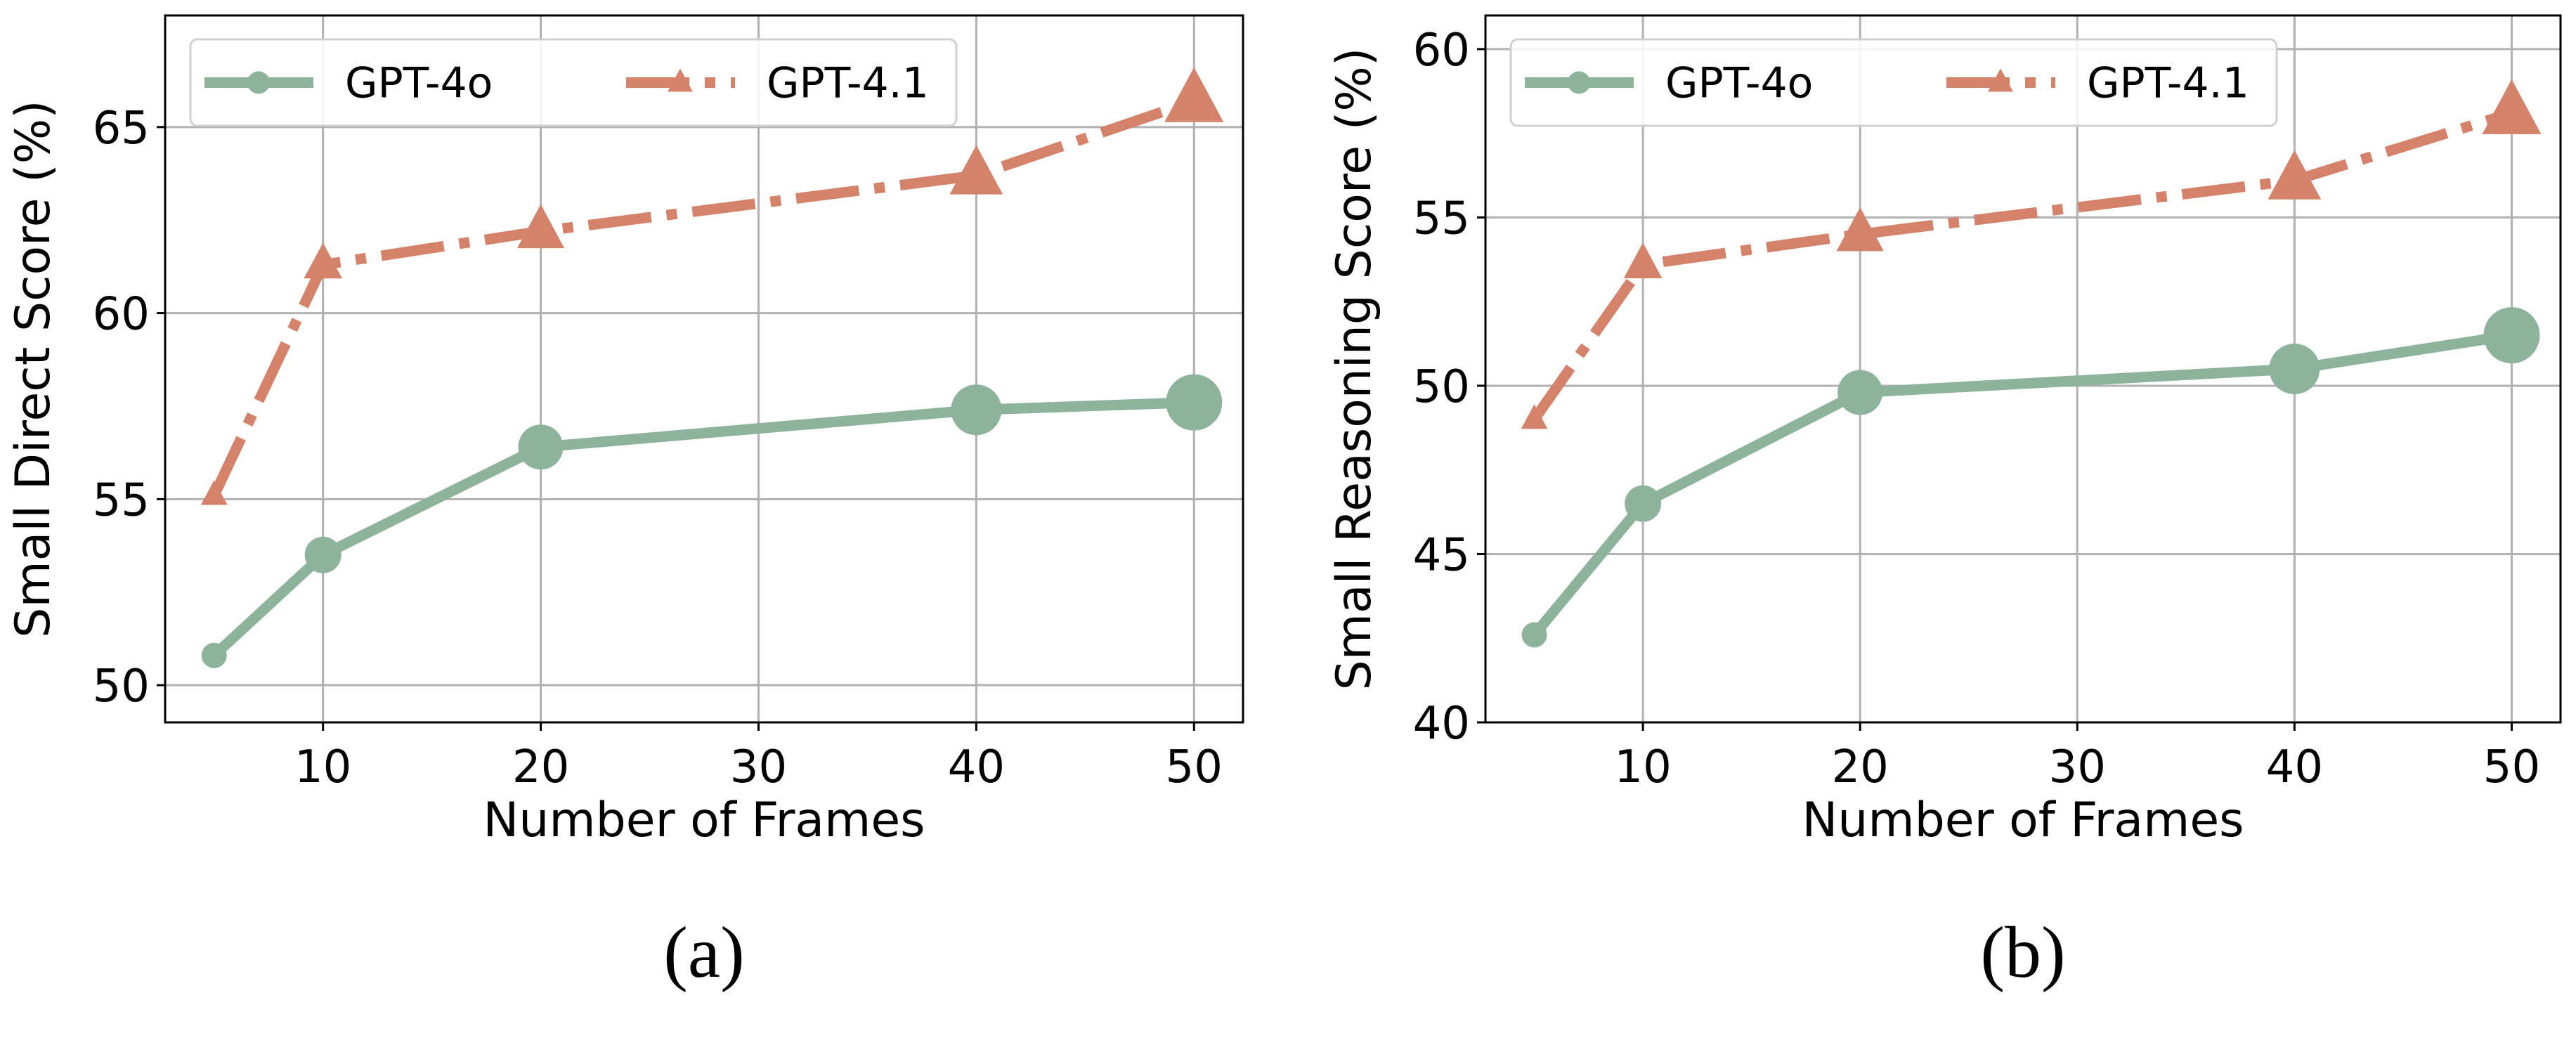  What do you see at coordinates (2022, 953) in the screenshot?
I see `caption: (b)` at bounding box center [2022, 953].